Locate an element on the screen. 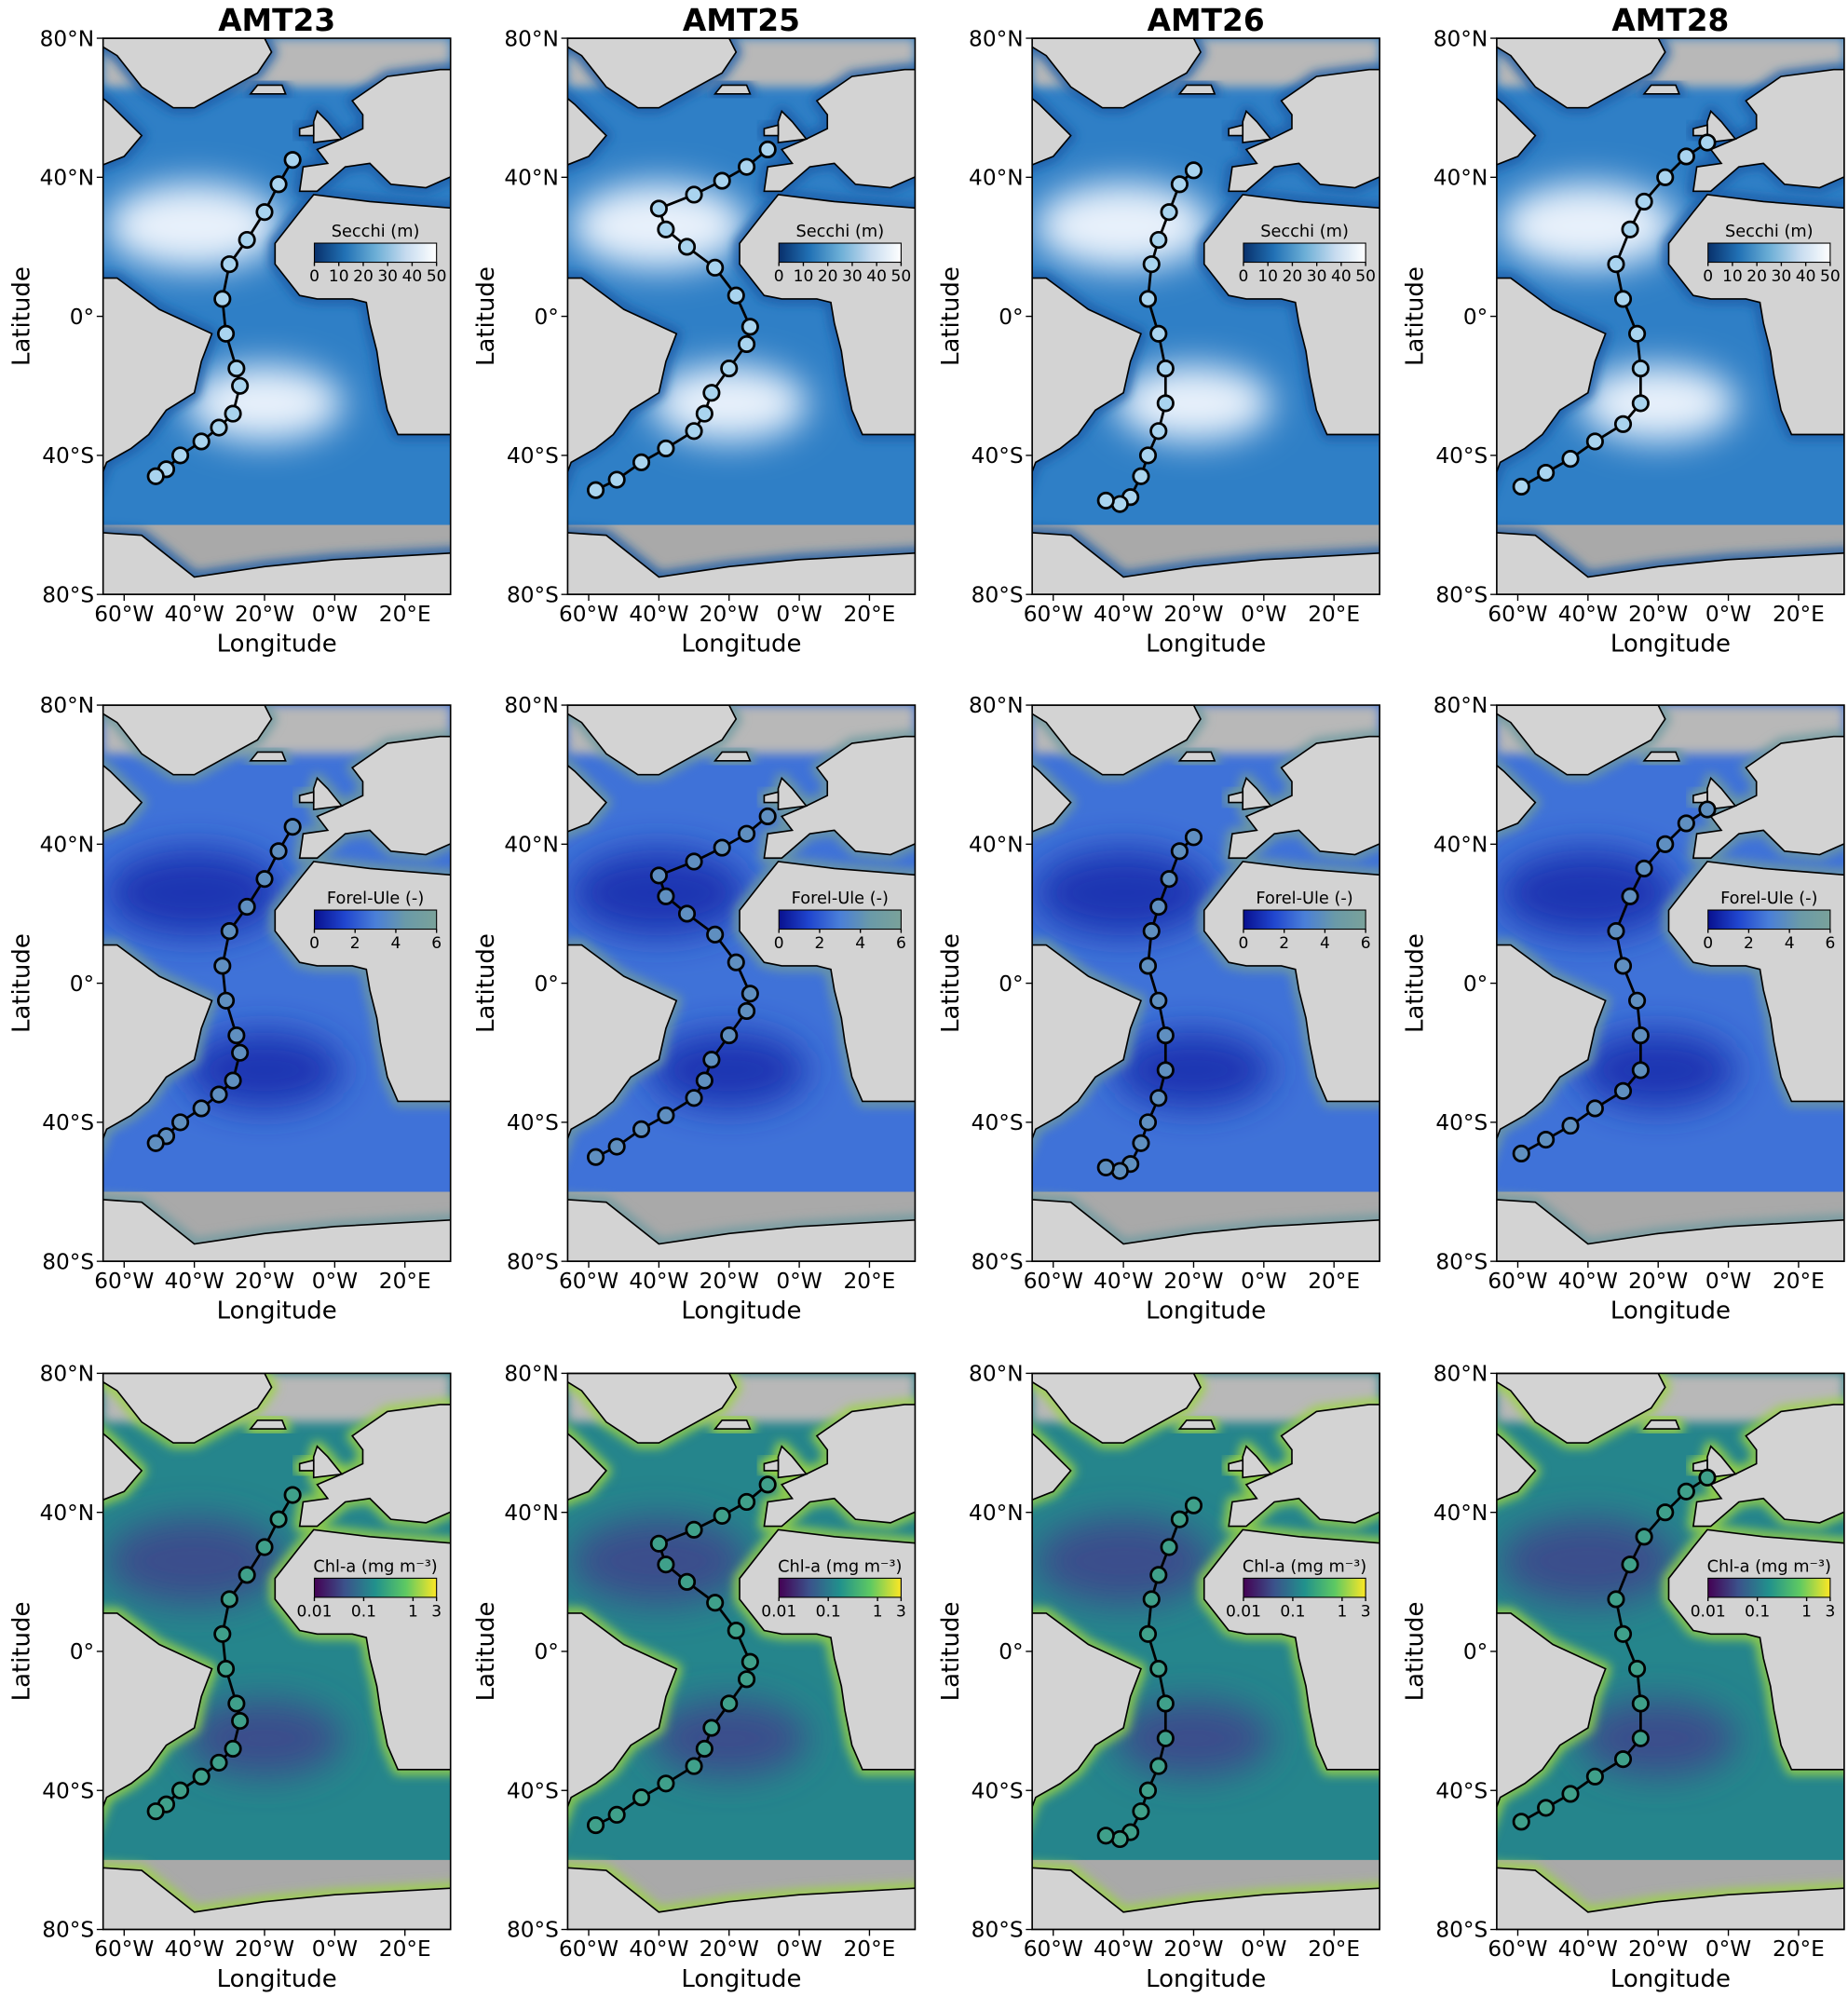 The width and height of the screenshot is (1848, 1997). column-title: AMT25 is located at coordinates (741, 21).